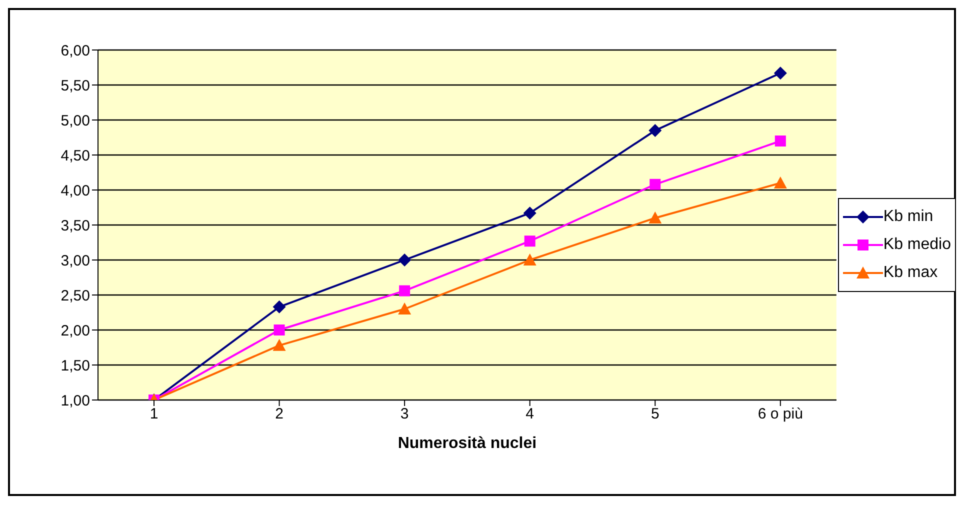  I want to click on y-tick-label: 6,00, so click(75, 51).